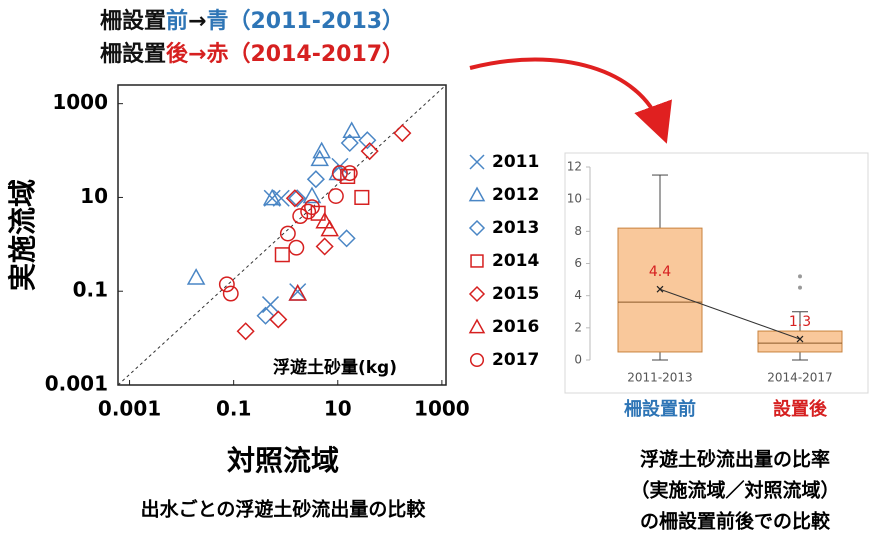  Describe the element at coordinates (284, 509) in the screenshot. I see `caption: 出水ごとの浮遊土砂流出量の比較` at that location.